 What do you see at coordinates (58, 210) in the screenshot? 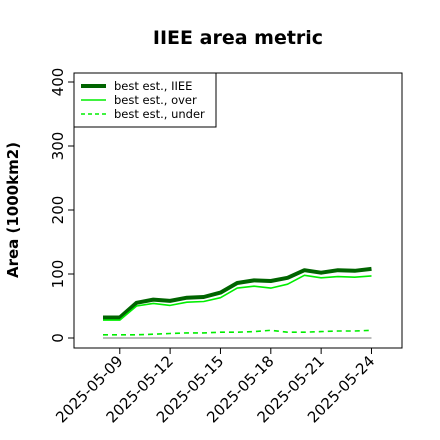
I see `y-tick-label: 200` at bounding box center [58, 210].